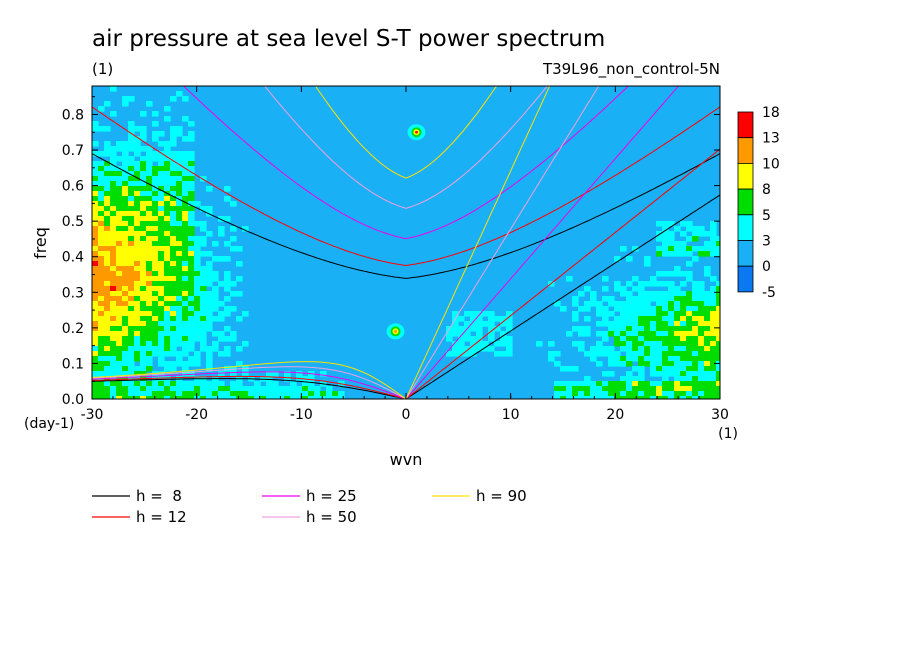 Image resolution: width=904 pixels, height=654 pixels. I want to click on x-tick-label: -30, so click(92, 415).